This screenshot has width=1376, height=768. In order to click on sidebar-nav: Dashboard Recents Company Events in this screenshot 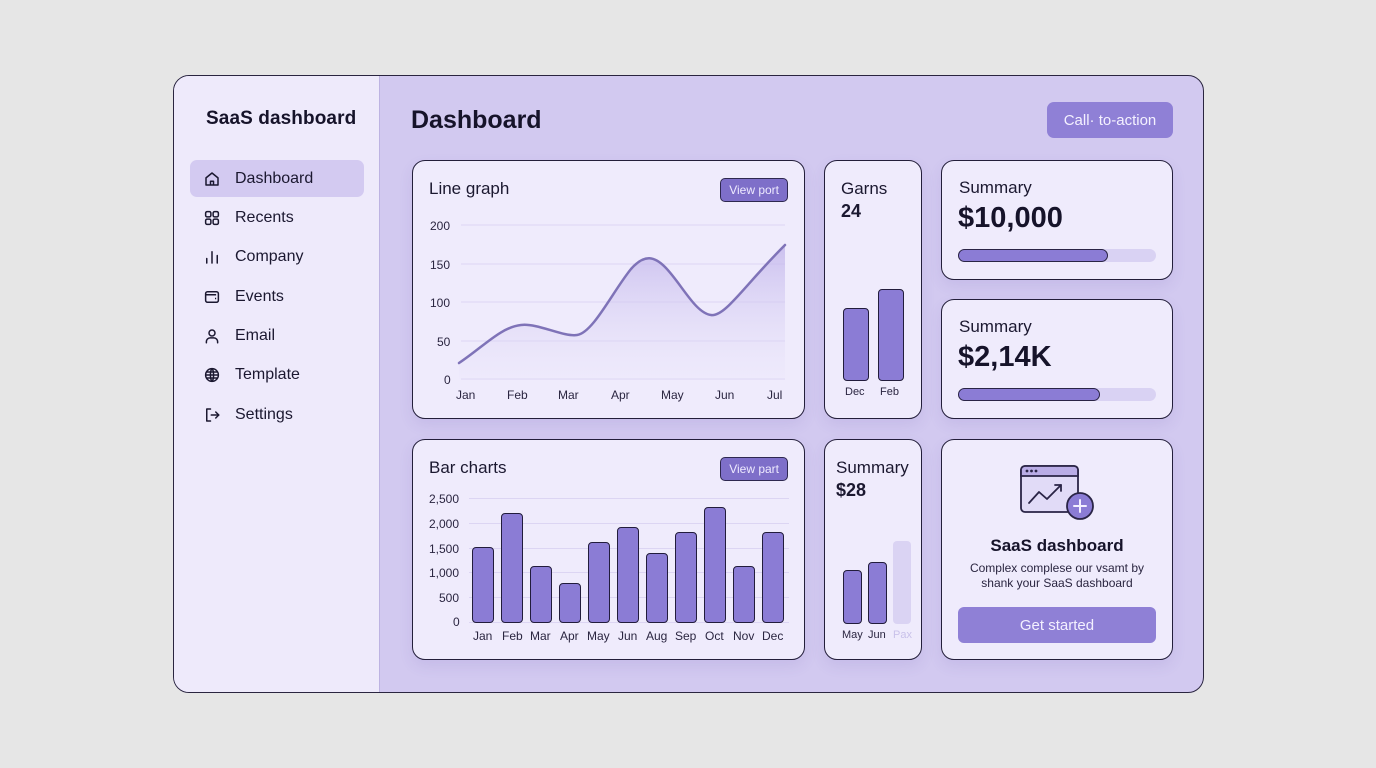, I will do `click(277, 298)`.